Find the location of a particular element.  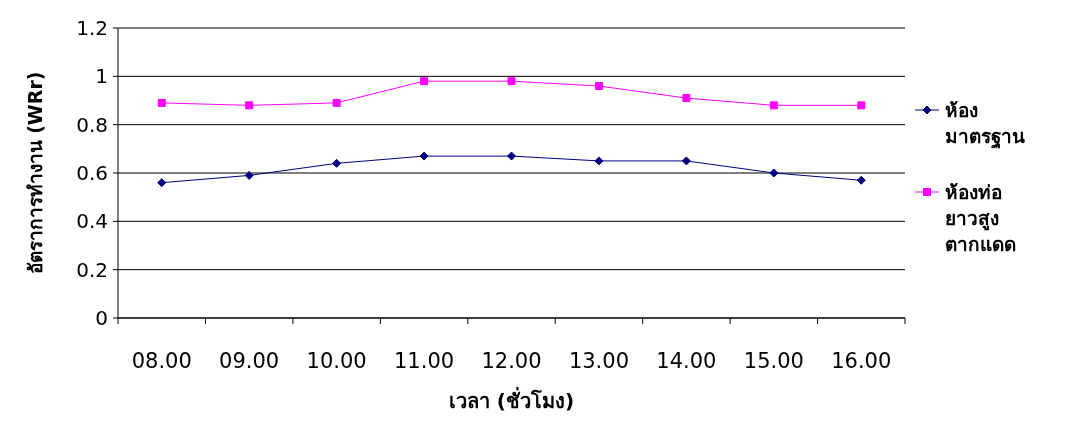

x-tick-label: 15.00 is located at coordinates (773, 361).